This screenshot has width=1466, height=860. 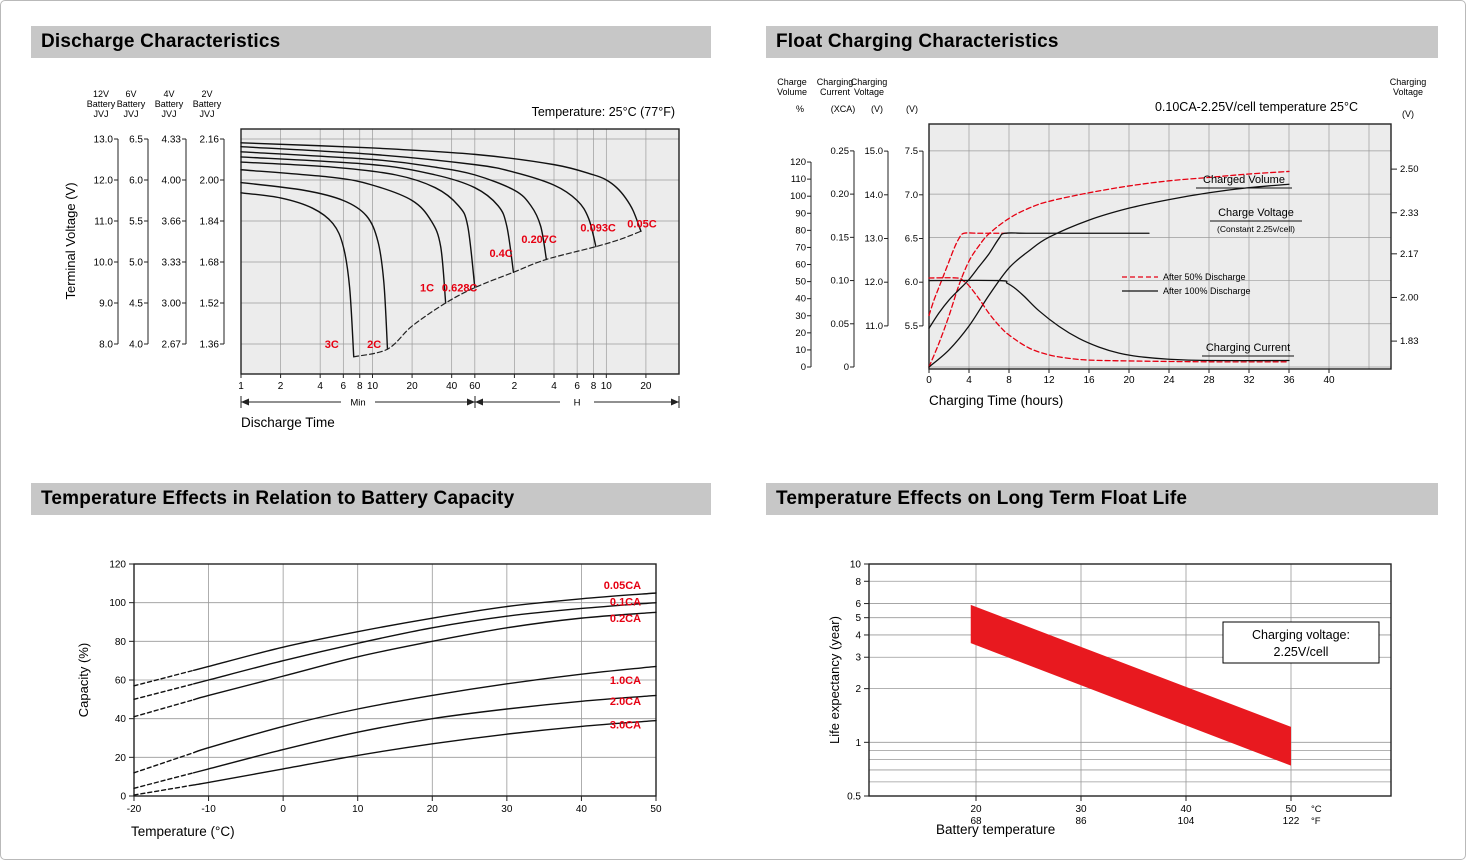 What do you see at coordinates (70, 240) in the screenshot?
I see `svg-text: Terminal Voltage (V)` at bounding box center [70, 240].